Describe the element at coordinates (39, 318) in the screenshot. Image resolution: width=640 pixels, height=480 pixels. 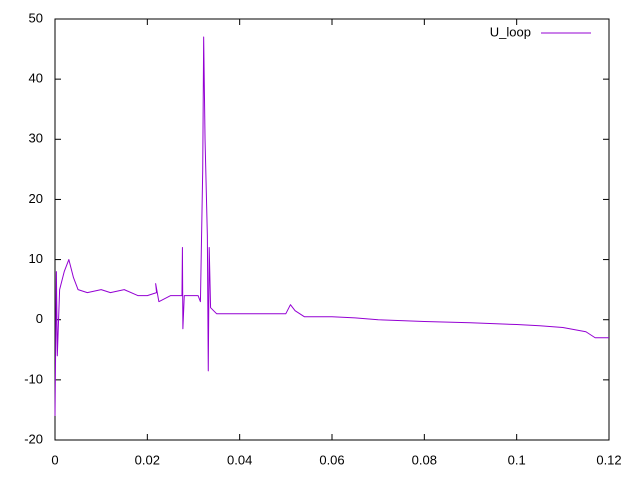
I see `y-tick-label: 0` at that location.